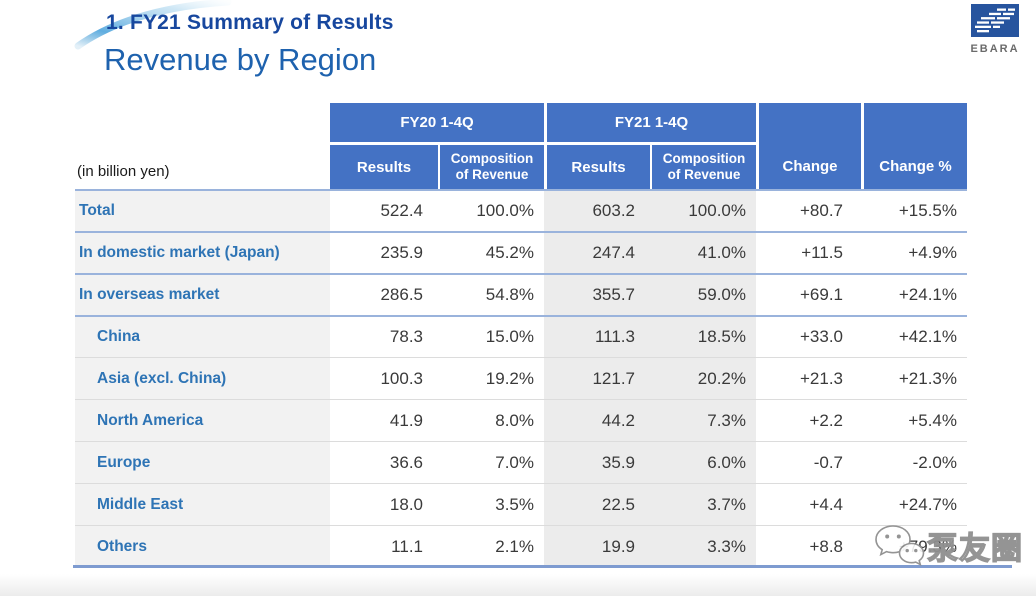  Describe the element at coordinates (597, 337) in the screenshot. I see `fy21-results-value: 111.3` at that location.